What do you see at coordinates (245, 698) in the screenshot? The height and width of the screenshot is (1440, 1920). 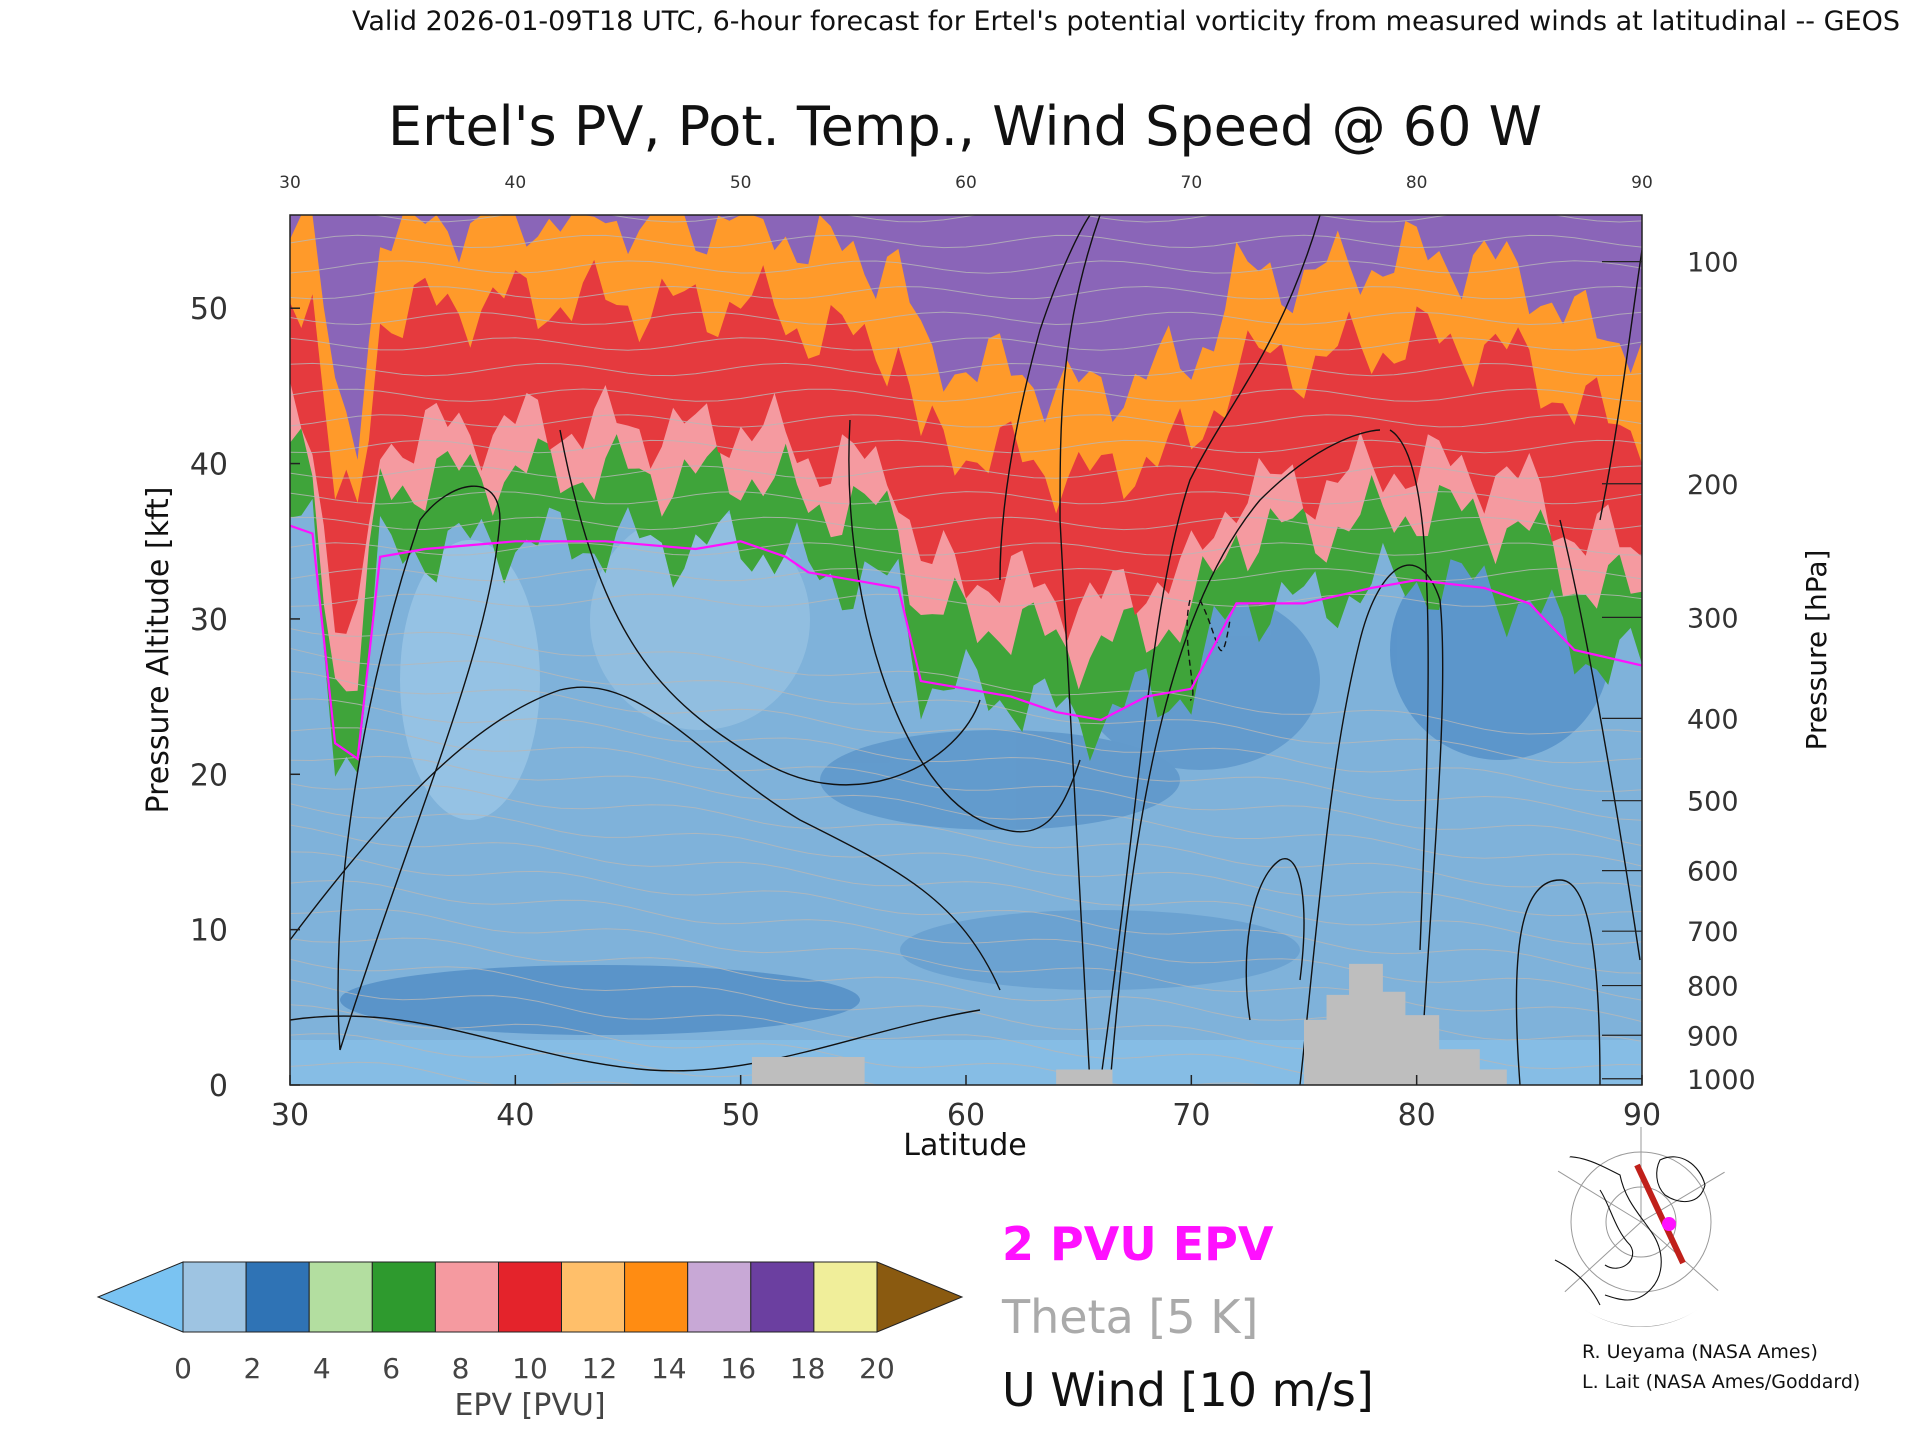 I see `y-axis: 0 10 20 30 40 50` at bounding box center [245, 698].